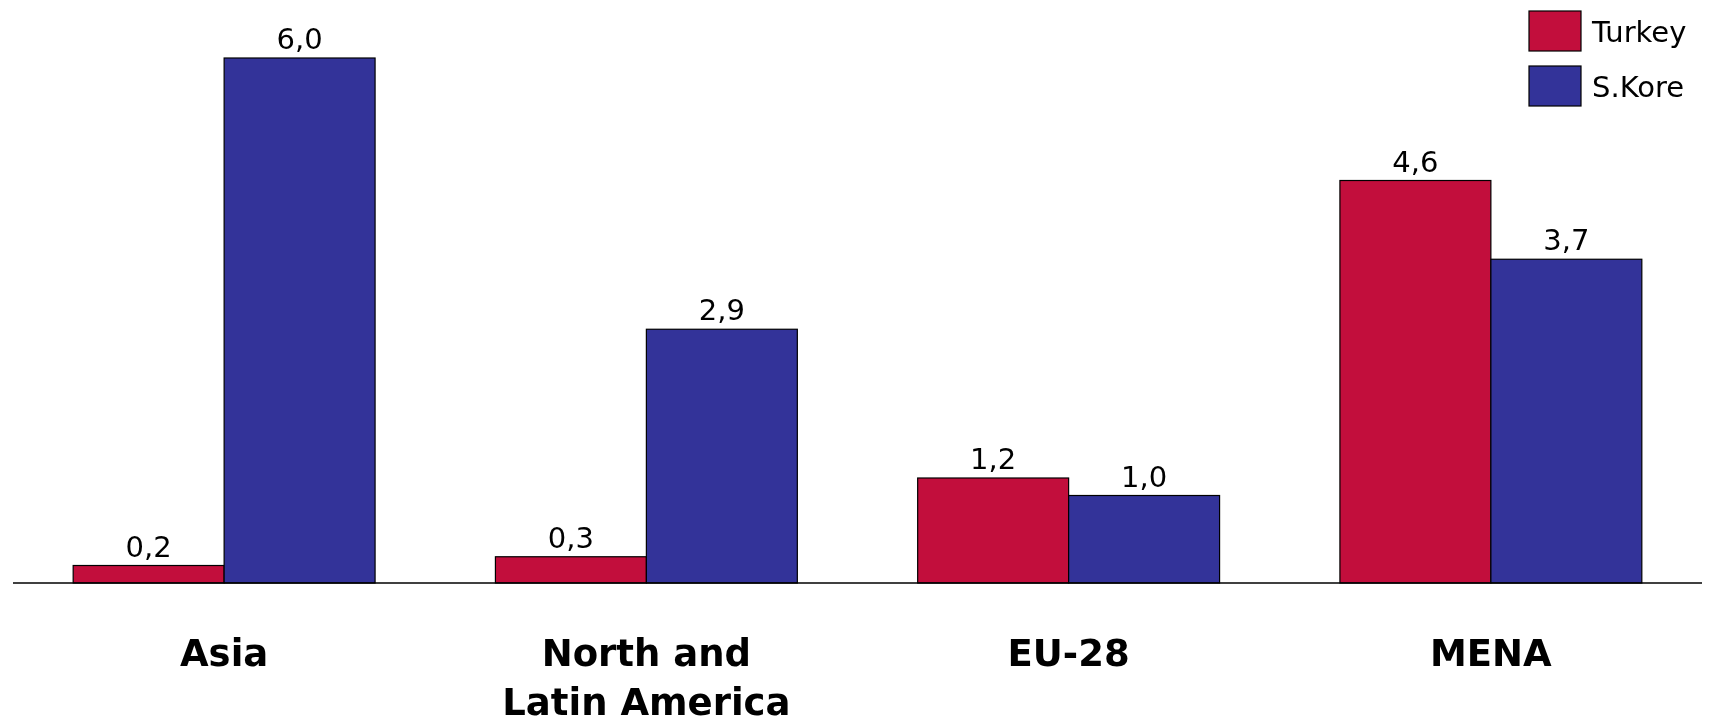 This screenshot has height=720, width=1714. Describe the element at coordinates (1566, 240) in the screenshot. I see `data-label: 3,7` at that location.